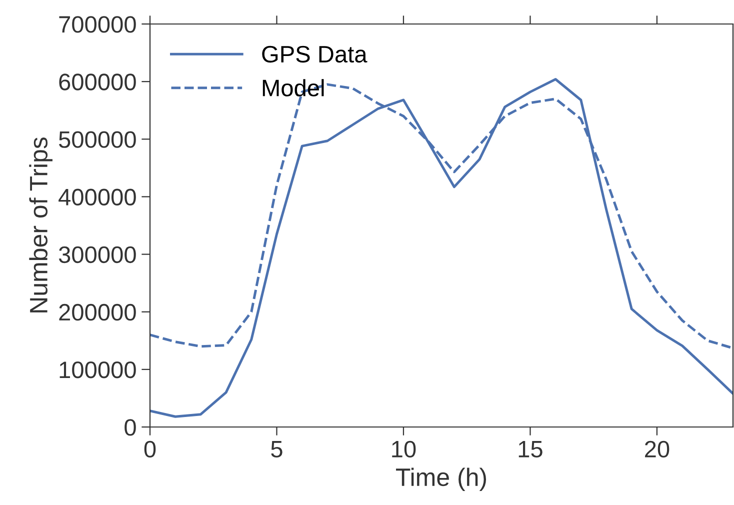 This screenshot has width=734, height=505. What do you see at coordinates (97, 197) in the screenshot?
I see `y-tick-label: 400000` at bounding box center [97, 197].